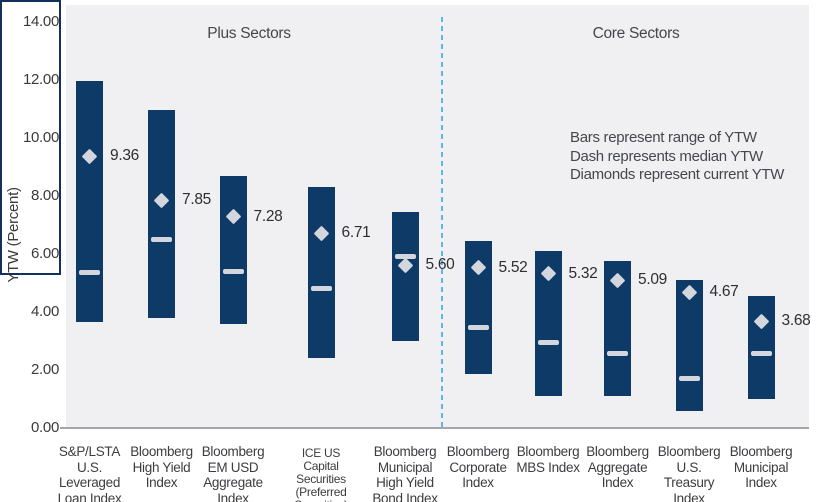  I want to click on current-ytw-value-label: 3.68, so click(796, 321).